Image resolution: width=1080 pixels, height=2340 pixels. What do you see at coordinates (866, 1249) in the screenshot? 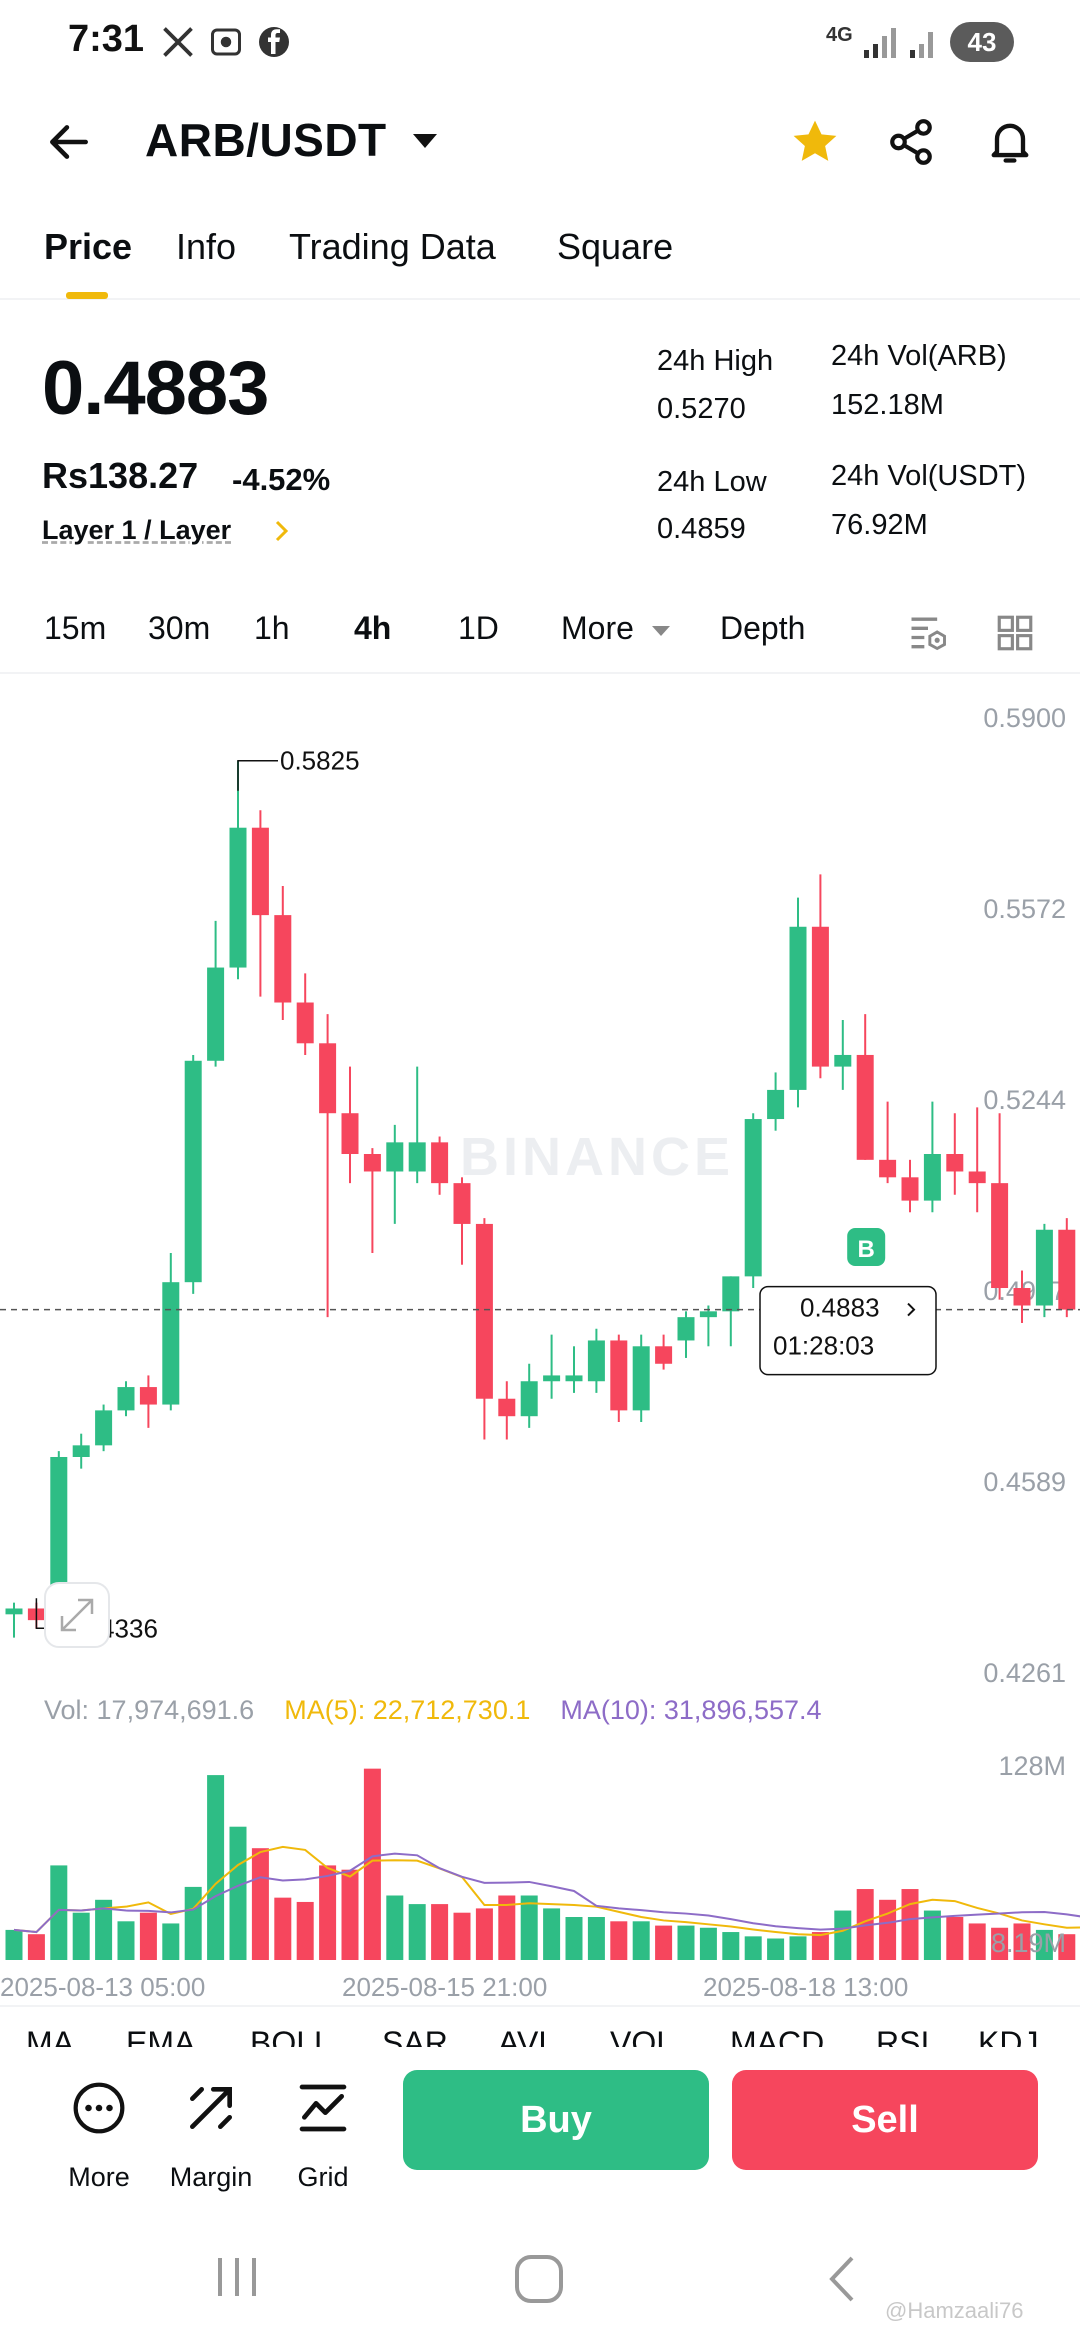
I see `buy-signal-label: B` at bounding box center [866, 1249].